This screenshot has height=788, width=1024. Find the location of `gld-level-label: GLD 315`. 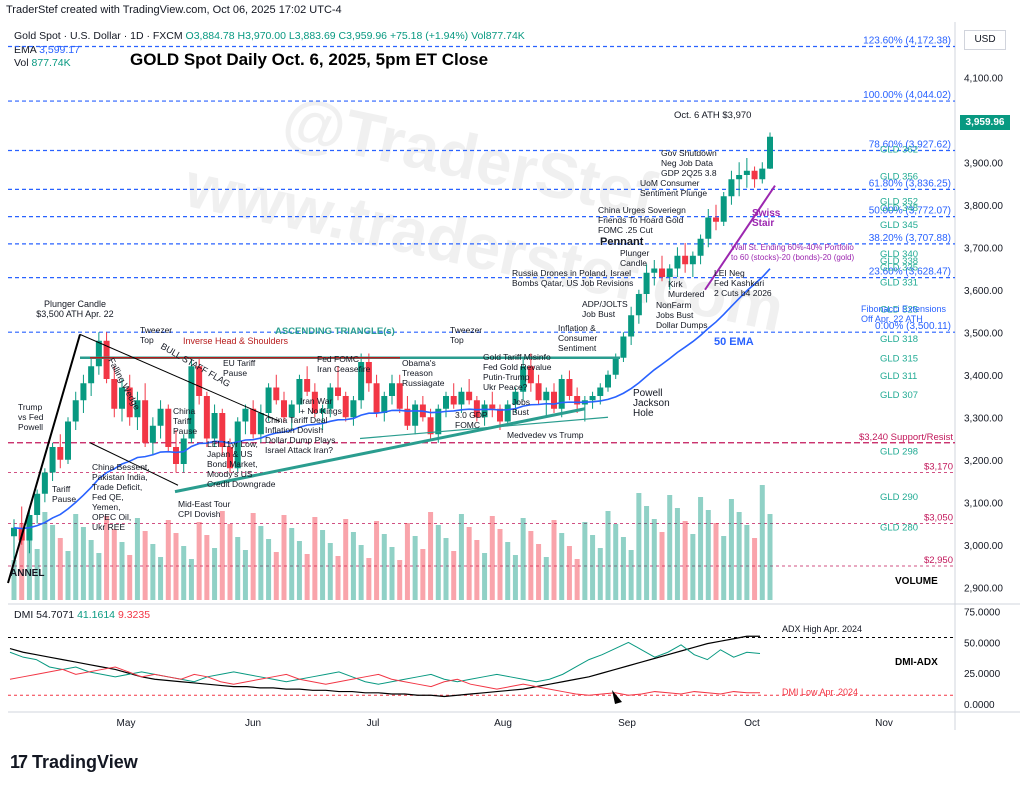

gld-level-label: GLD 315 is located at coordinates (899, 359).